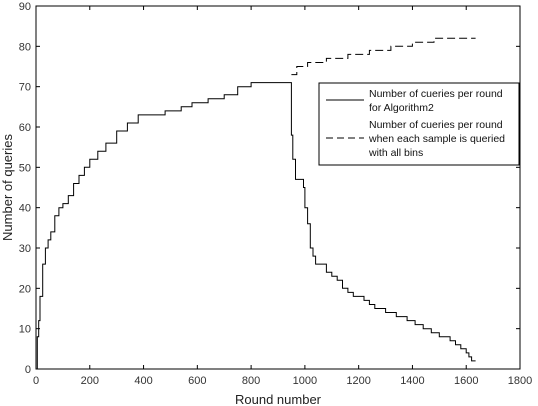 This screenshot has width=538, height=406. What do you see at coordinates (25, 47) in the screenshot?
I see `y-tick-label: 80` at bounding box center [25, 47].